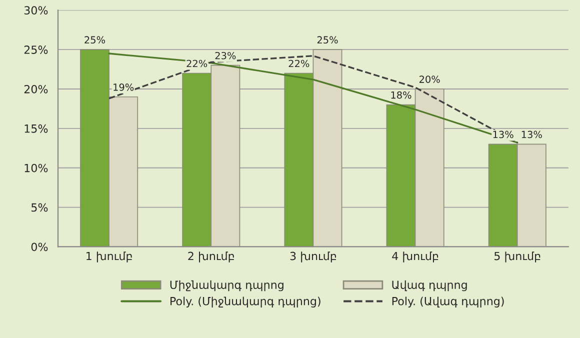  What do you see at coordinates (225, 56) in the screenshot?
I see `data-label: 23%` at bounding box center [225, 56].